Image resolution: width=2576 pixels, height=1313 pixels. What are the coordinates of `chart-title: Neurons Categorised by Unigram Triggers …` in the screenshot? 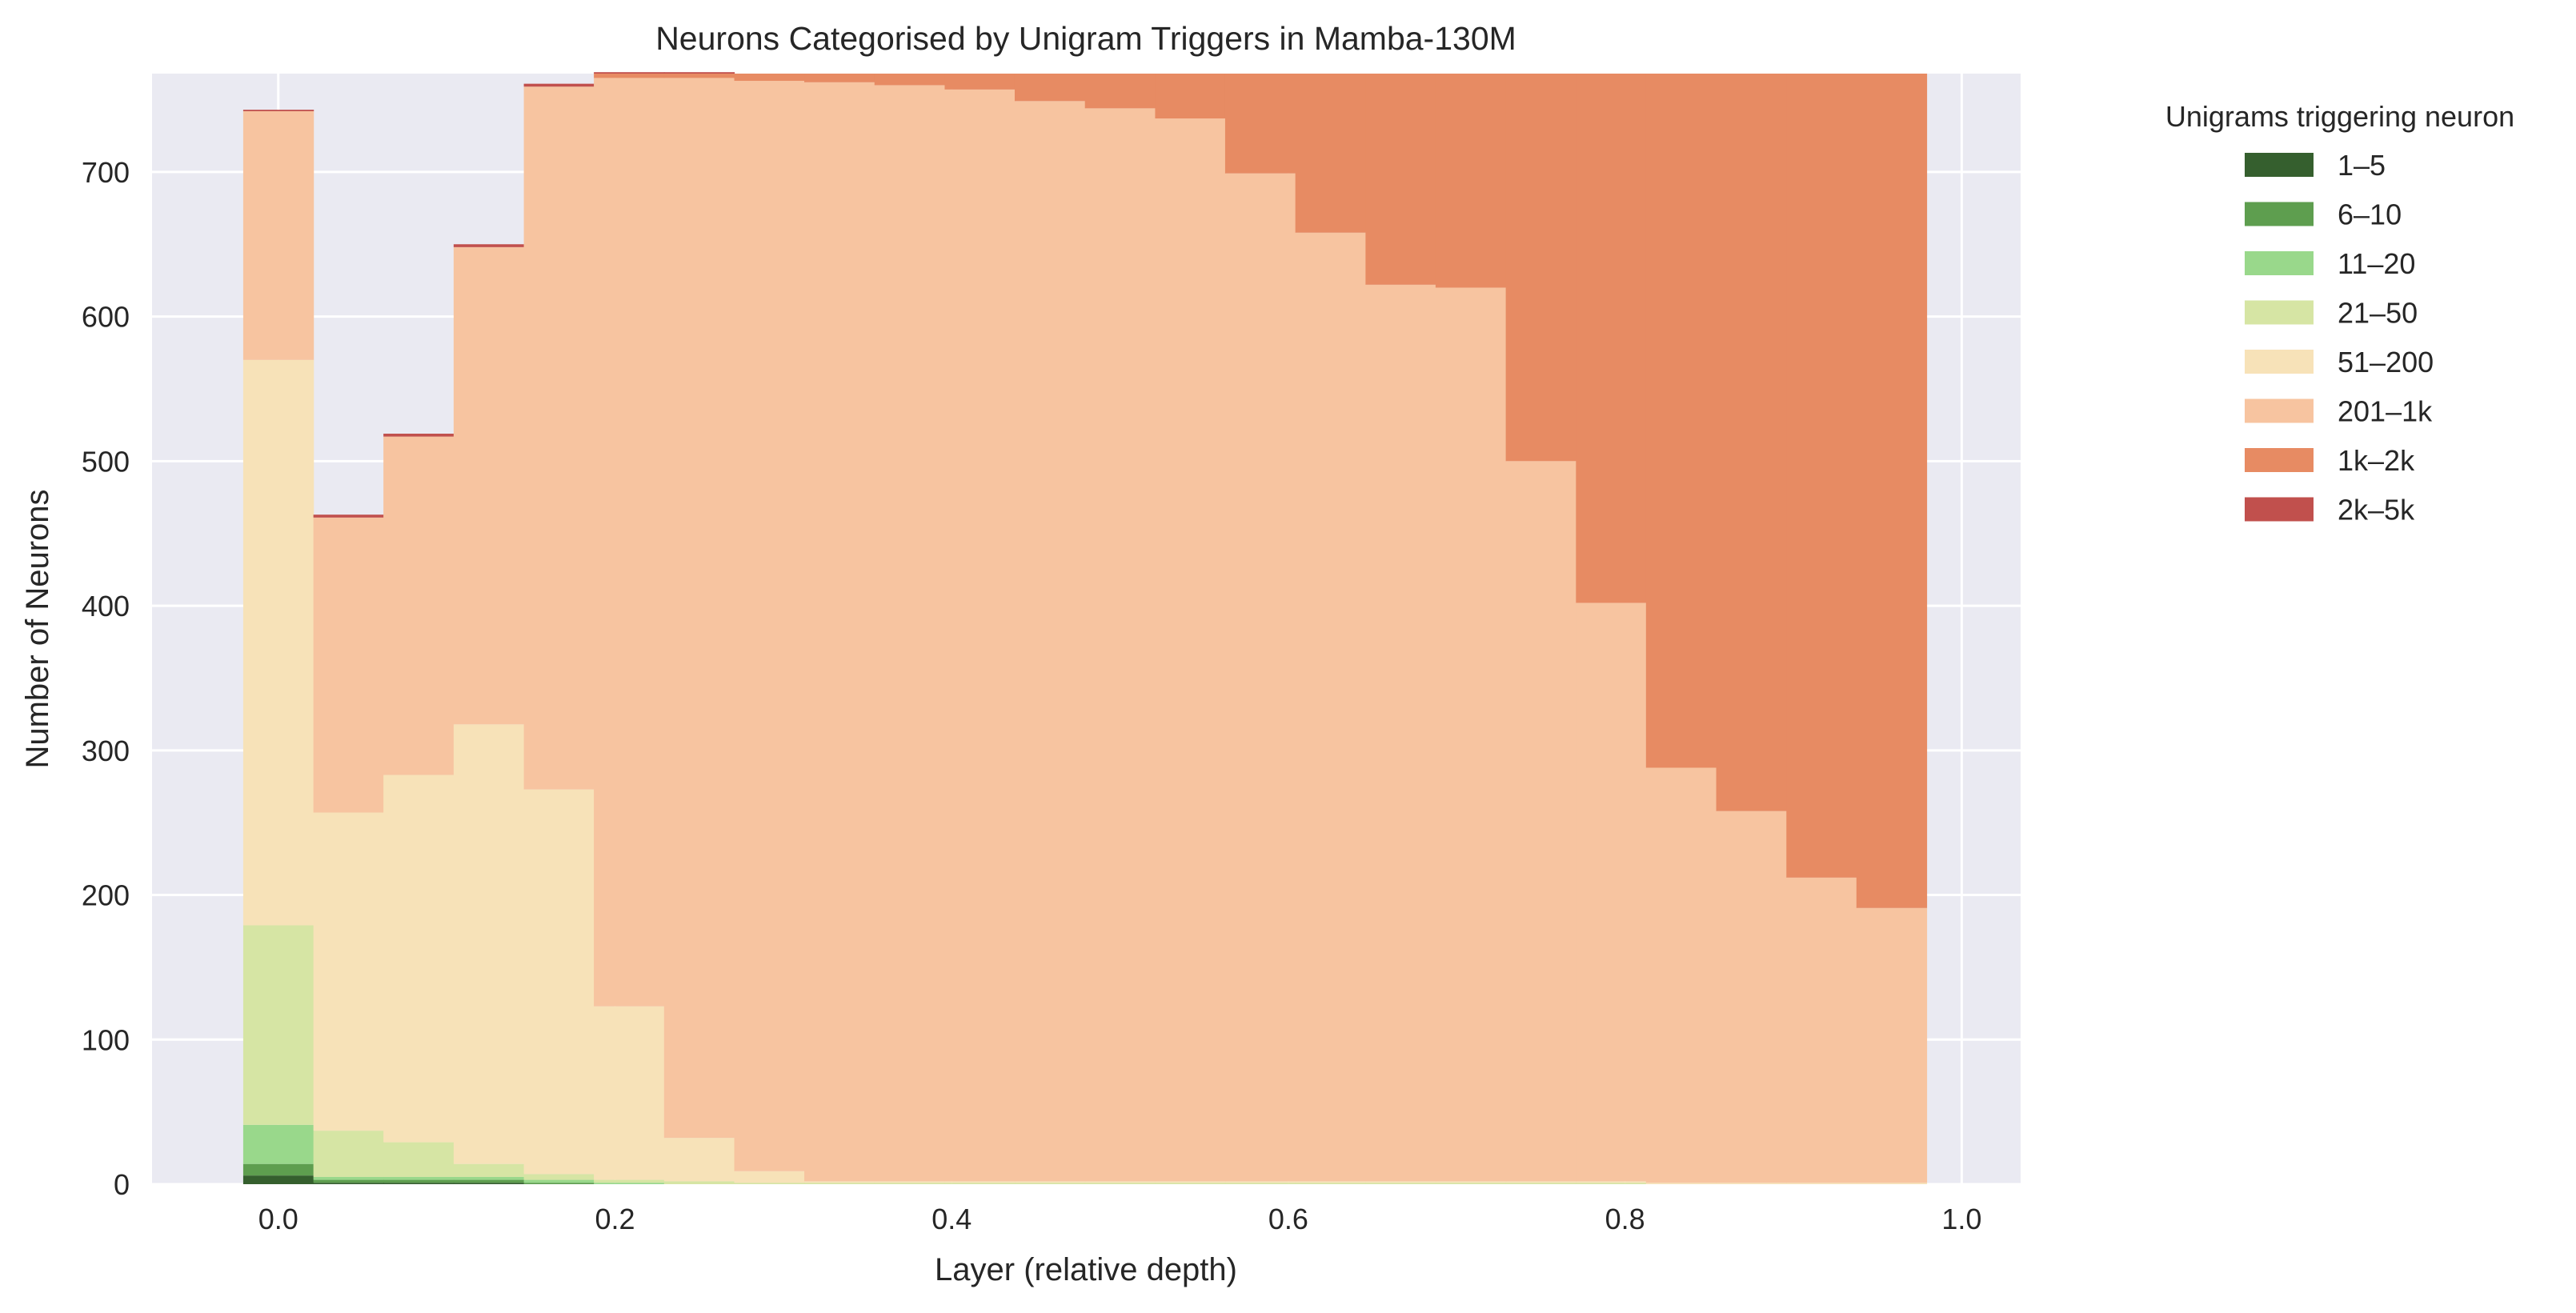 It's located at (1085, 38).